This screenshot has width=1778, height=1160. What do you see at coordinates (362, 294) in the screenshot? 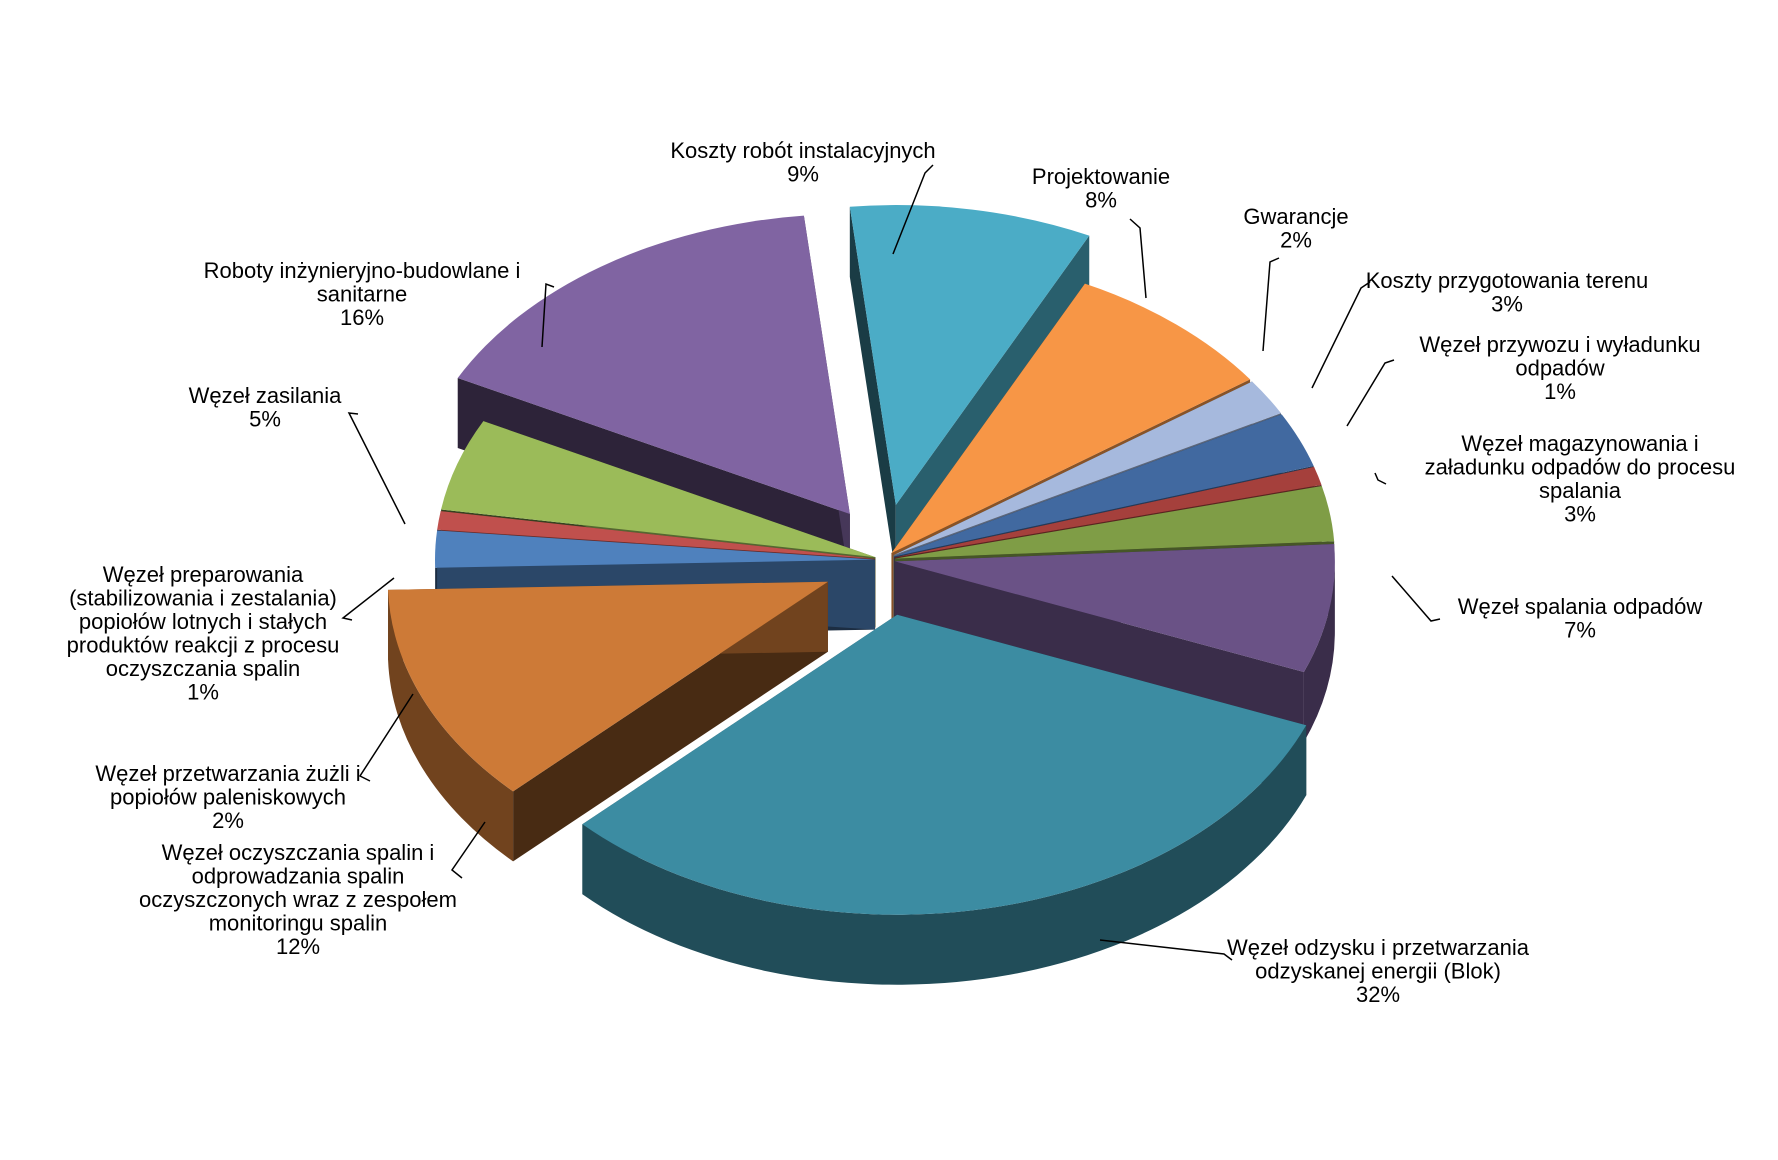
I see `slice-label-line: sanitarne` at bounding box center [362, 294].